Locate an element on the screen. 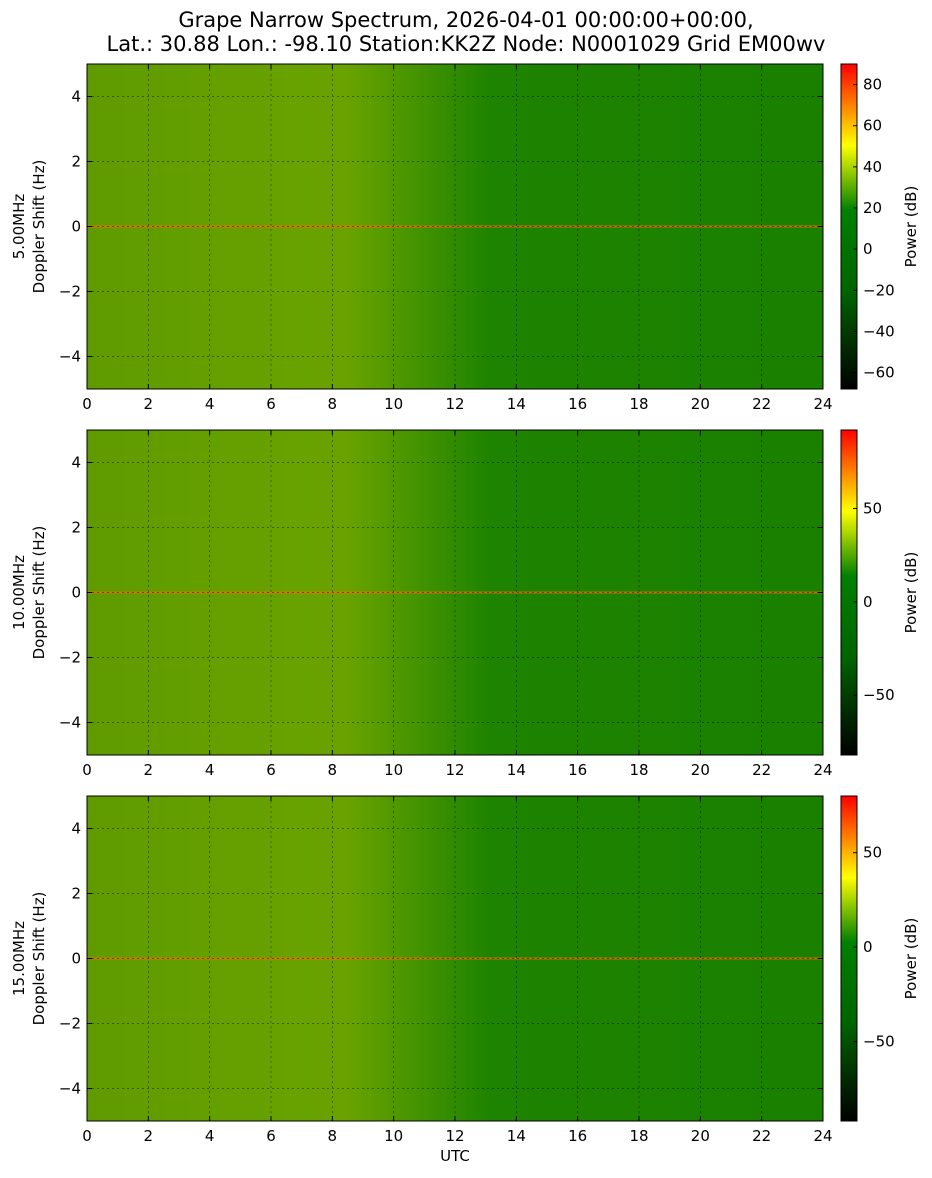 The image size is (932, 1178). colorbar-tick-label: 60 is located at coordinates (872, 126).